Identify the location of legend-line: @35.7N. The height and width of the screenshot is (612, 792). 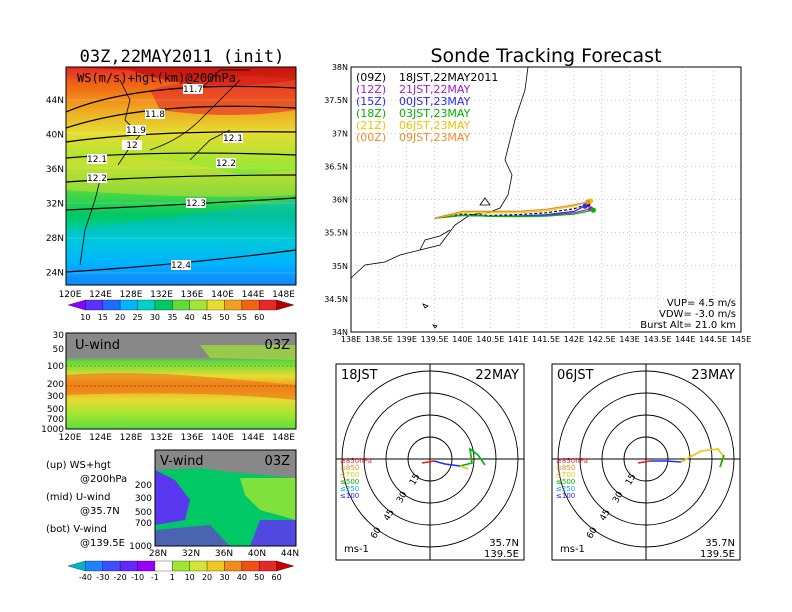
(100, 511).